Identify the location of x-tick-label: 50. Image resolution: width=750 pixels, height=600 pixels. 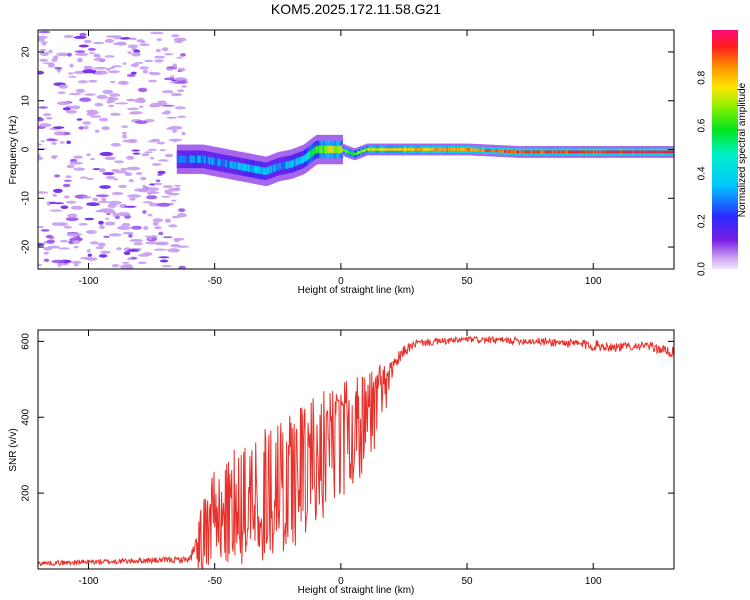
(467, 581).